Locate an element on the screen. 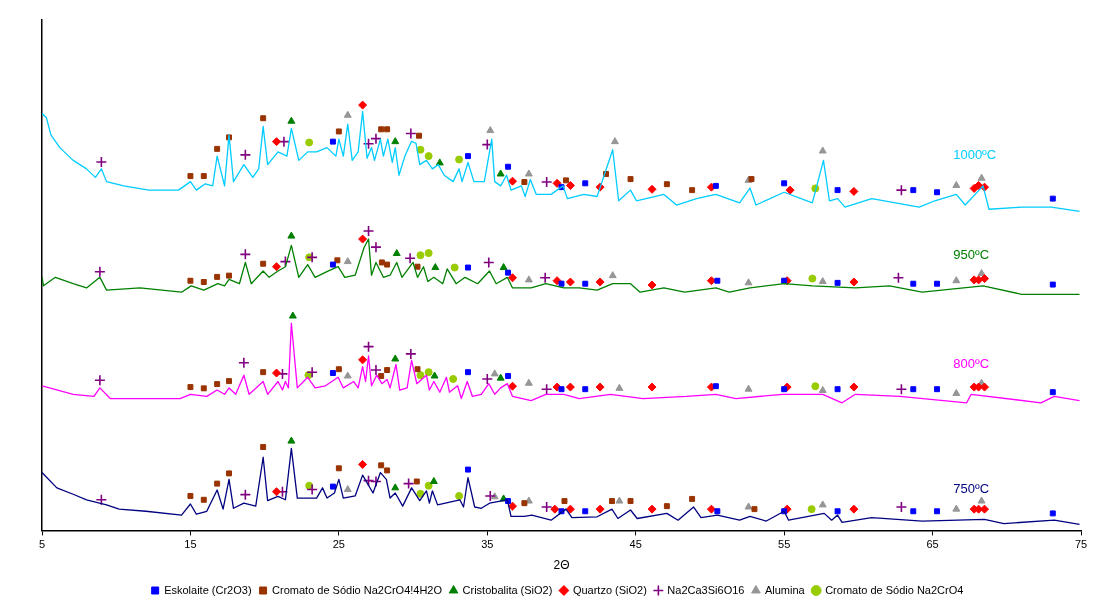  series-label: 800ºC is located at coordinates (971, 363).